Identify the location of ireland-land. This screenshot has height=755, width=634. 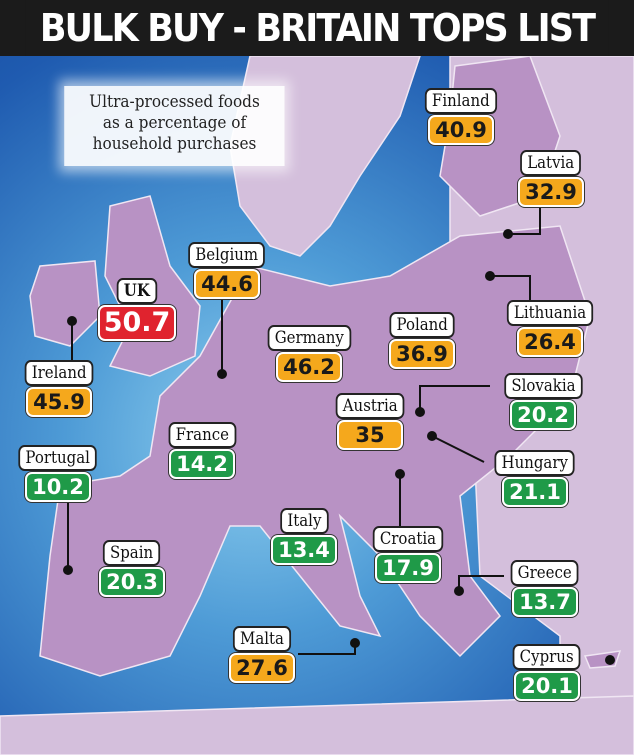
(65, 303).